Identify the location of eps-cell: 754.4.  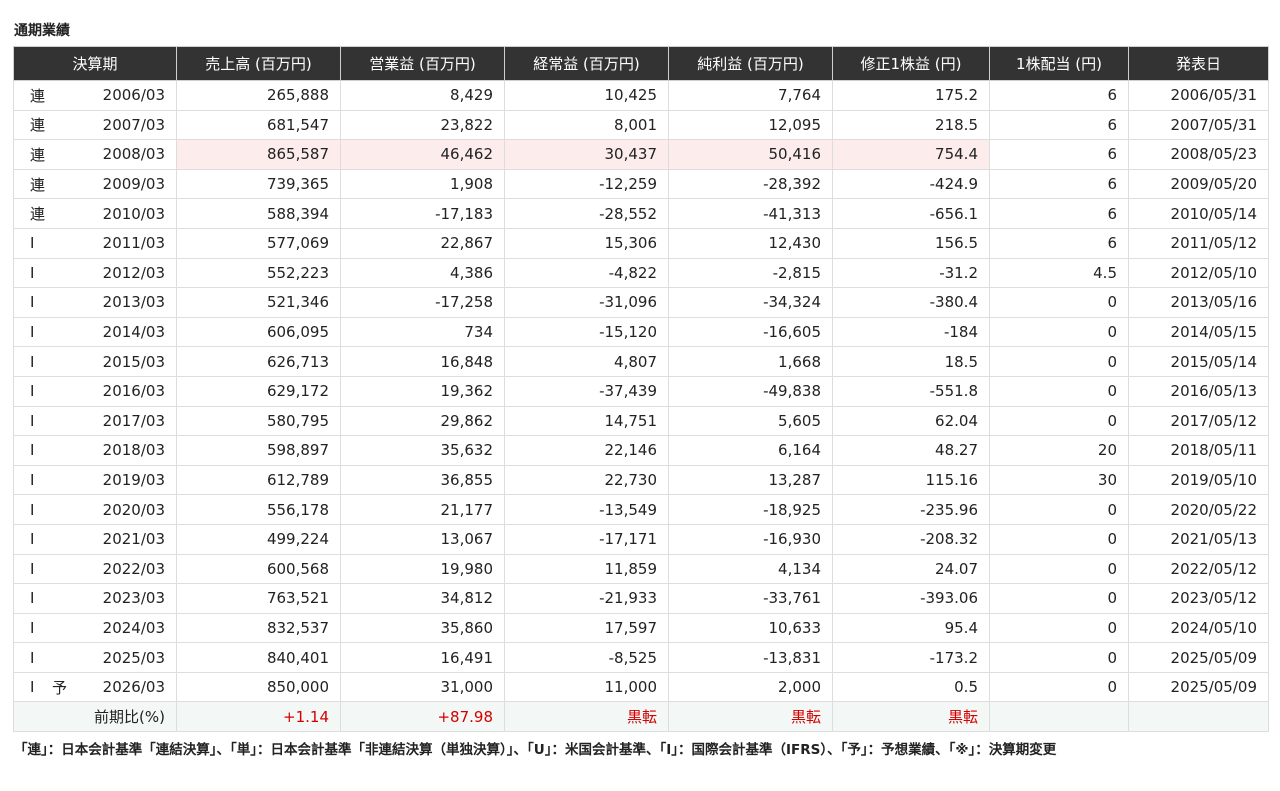
(911, 154).